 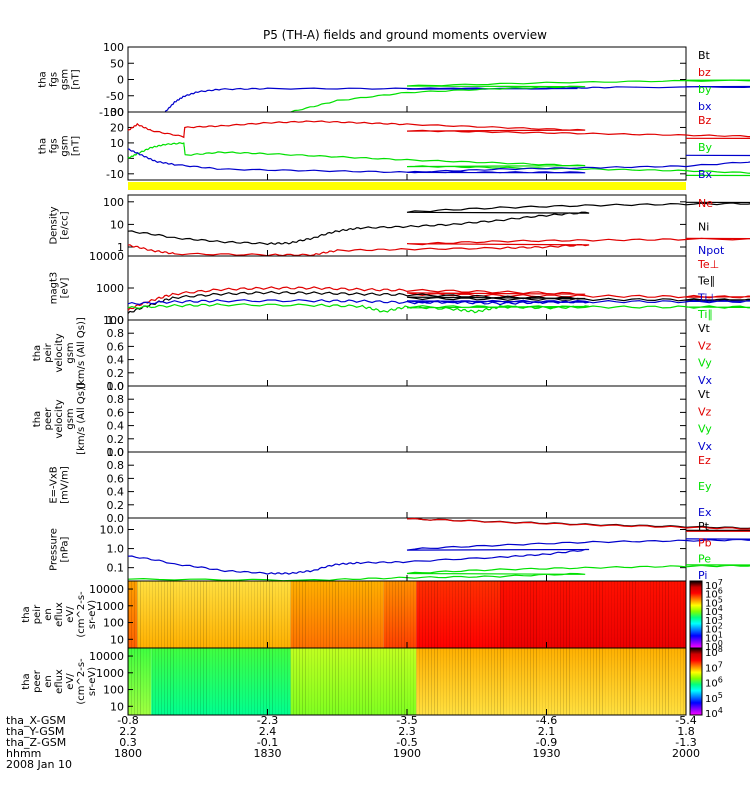 I want to click on time-row-value: -0.9, so click(x=546, y=742).